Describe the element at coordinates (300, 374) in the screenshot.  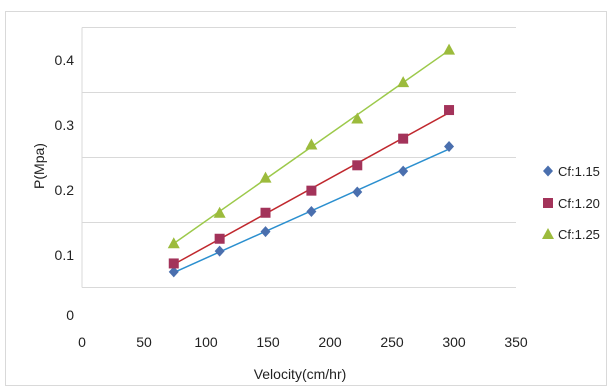
I see `x-axis-label: Velocity(cm/hr)` at that location.